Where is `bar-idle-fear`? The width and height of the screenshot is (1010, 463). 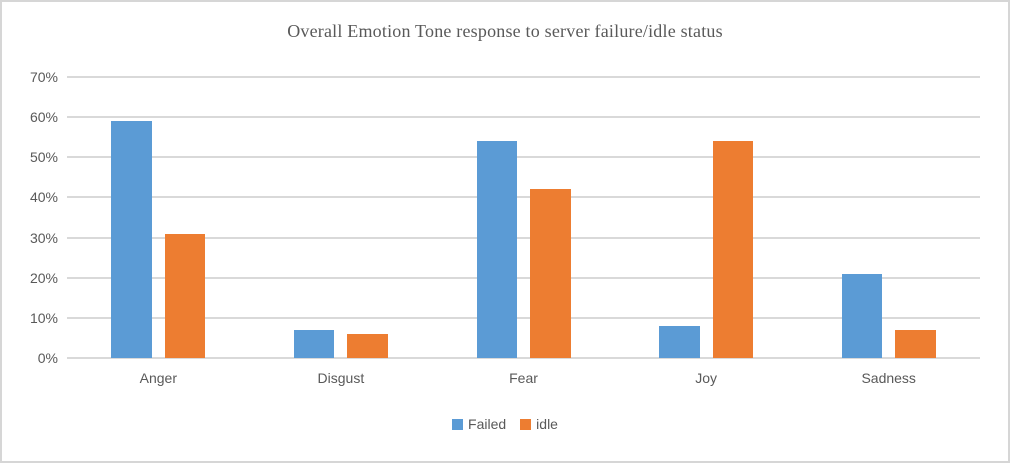
bar-idle-fear is located at coordinates (550, 273).